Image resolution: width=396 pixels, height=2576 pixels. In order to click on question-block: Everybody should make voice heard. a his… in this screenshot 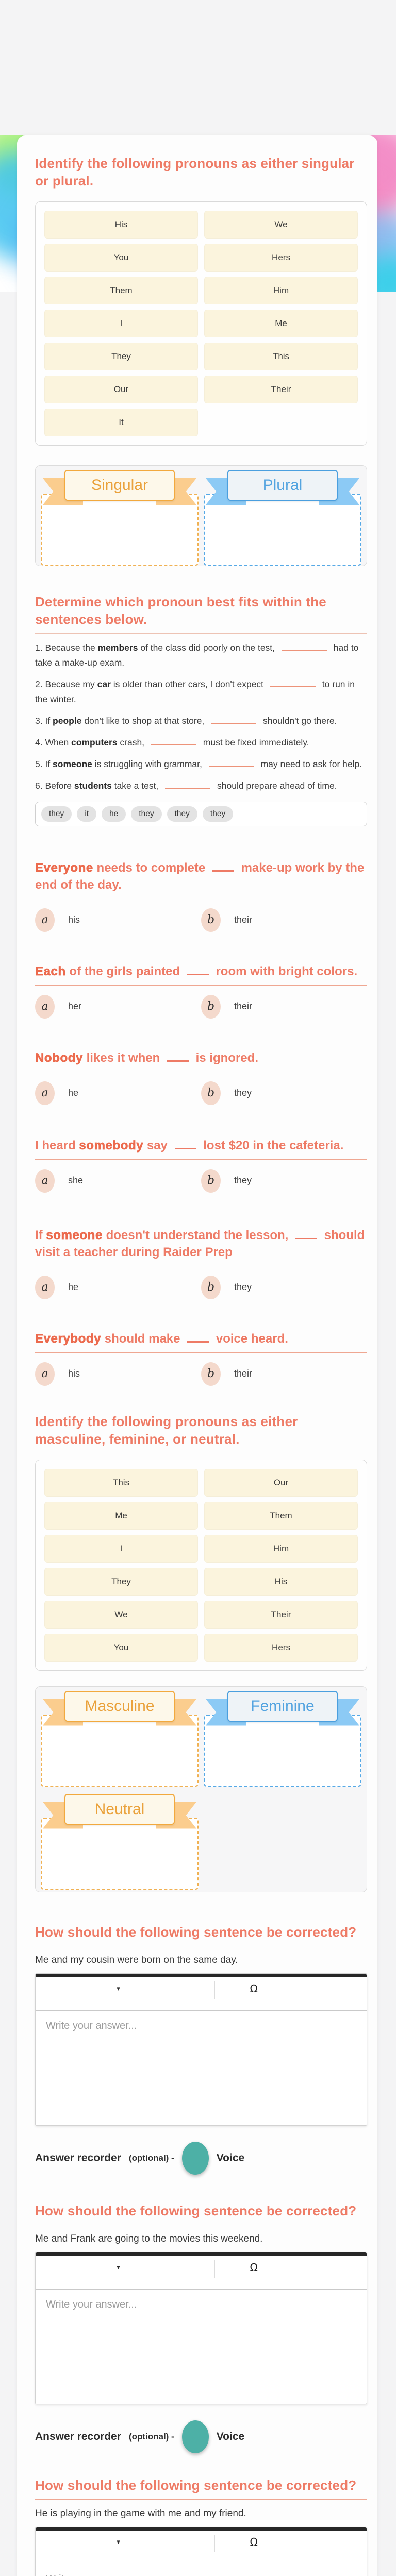, I will do `click(201, 1358)`.